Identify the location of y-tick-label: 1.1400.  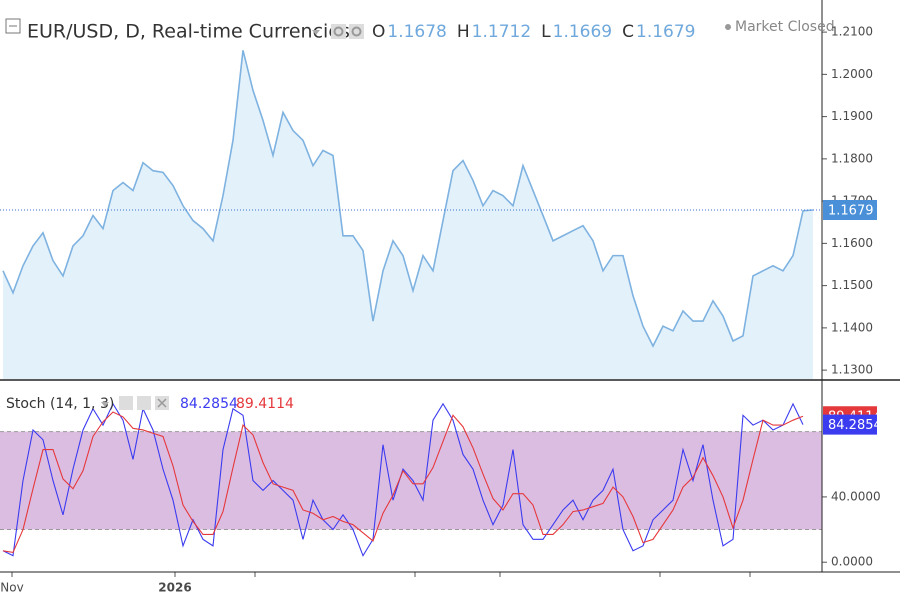
(852, 327).